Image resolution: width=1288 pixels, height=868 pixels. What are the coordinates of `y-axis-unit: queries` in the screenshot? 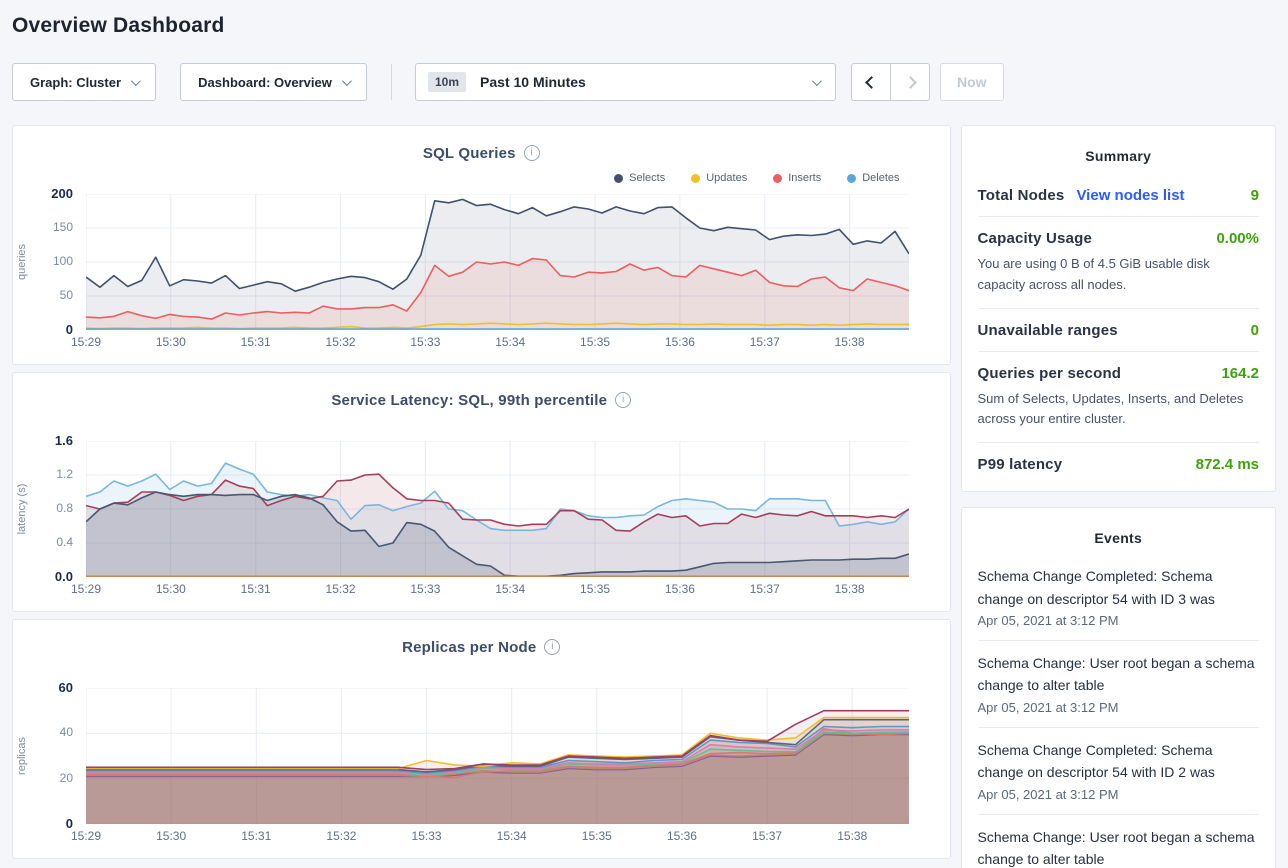 It's located at (22, 262).